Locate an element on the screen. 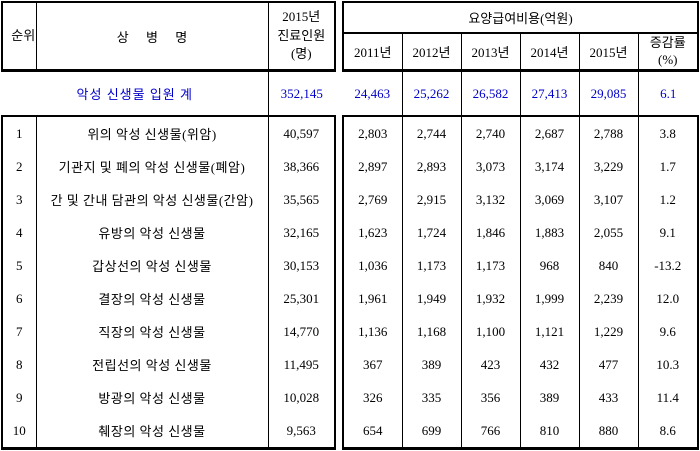 The image size is (700, 451). total-change-cell: 6.1 is located at coordinates (668, 93).